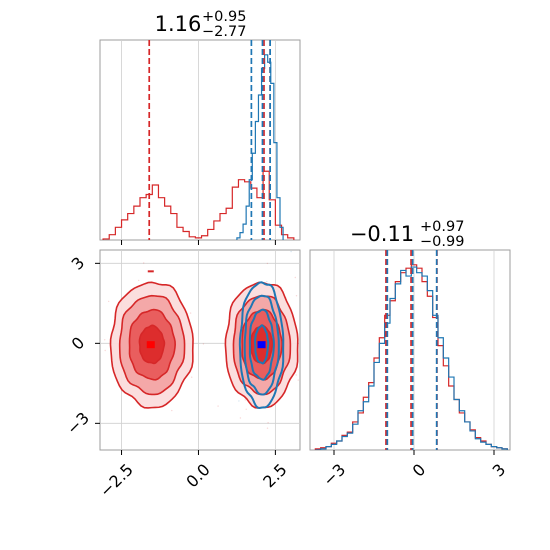  I want to click on contour-blue-blob0-level2, so click(261, 344).